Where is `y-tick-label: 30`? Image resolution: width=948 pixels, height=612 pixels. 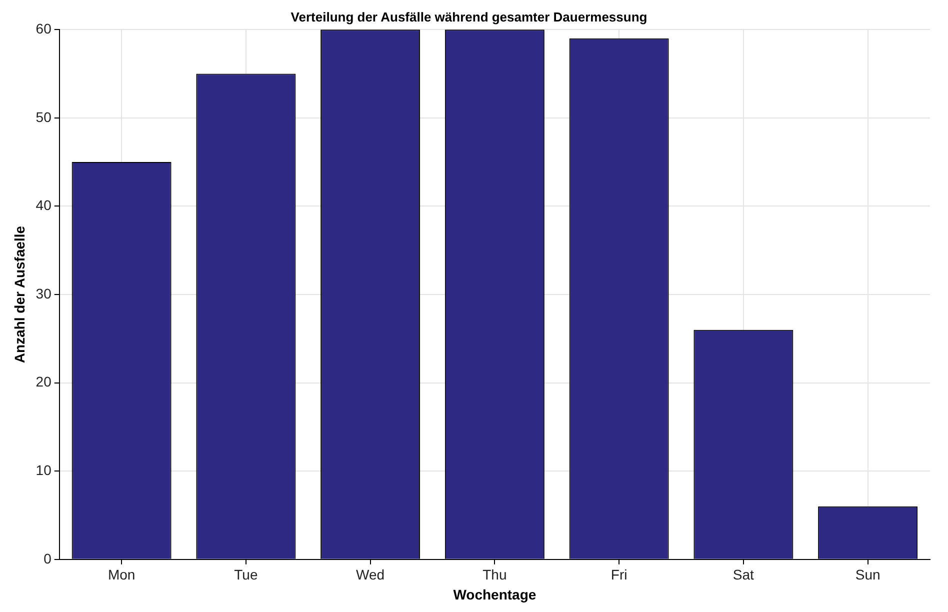 y-tick-label: 30 is located at coordinates (44, 293).